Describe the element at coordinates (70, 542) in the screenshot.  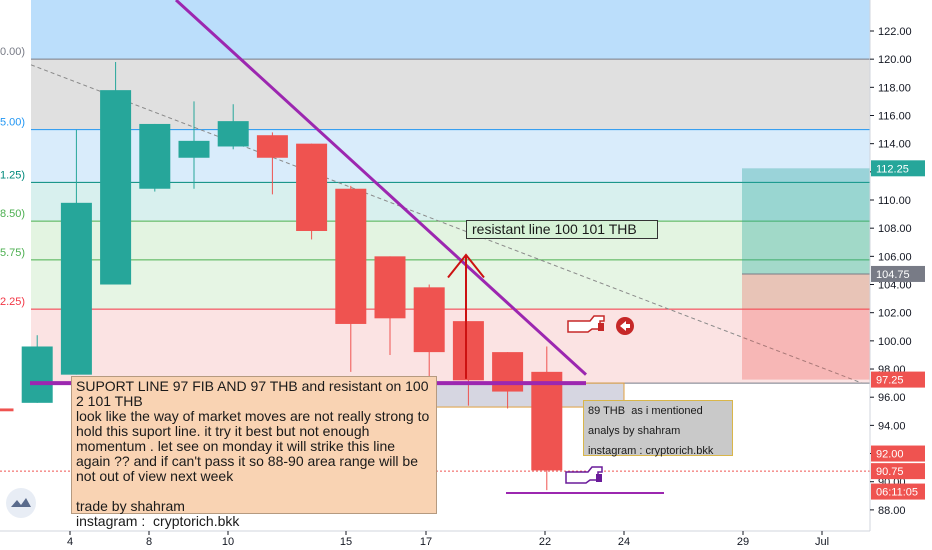
I see `x-tick-label: 4` at that location.